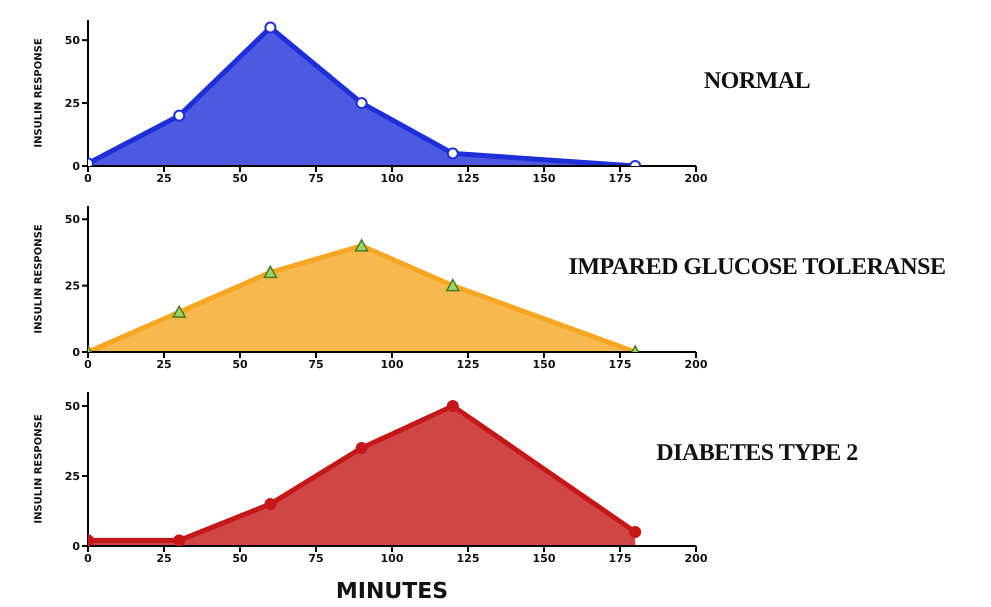 Image resolution: width=991 pixels, height=607 pixels. Describe the element at coordinates (757, 267) in the screenshot. I see `text: IMPARED GLUCOSE TOLERANSE` at that location.